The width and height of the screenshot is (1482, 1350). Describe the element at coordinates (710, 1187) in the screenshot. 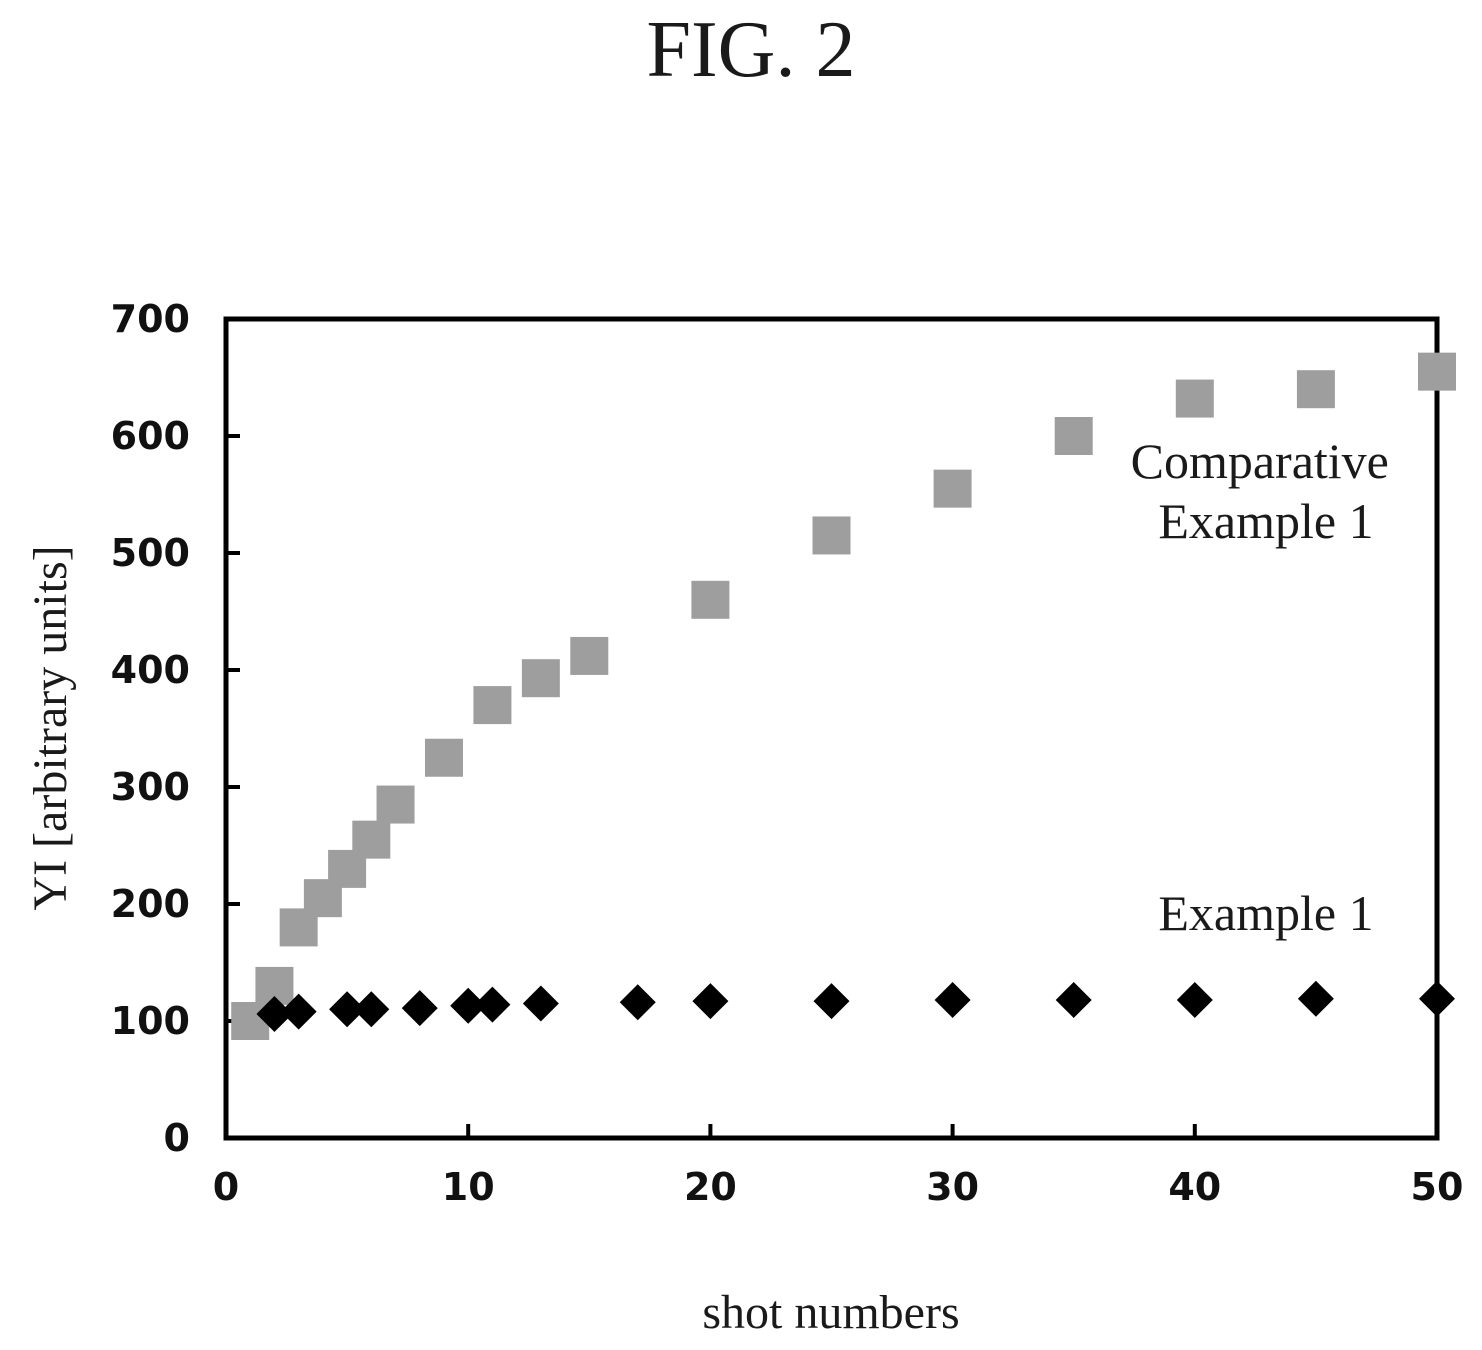

I see `x-tick-label: 20` at that location.